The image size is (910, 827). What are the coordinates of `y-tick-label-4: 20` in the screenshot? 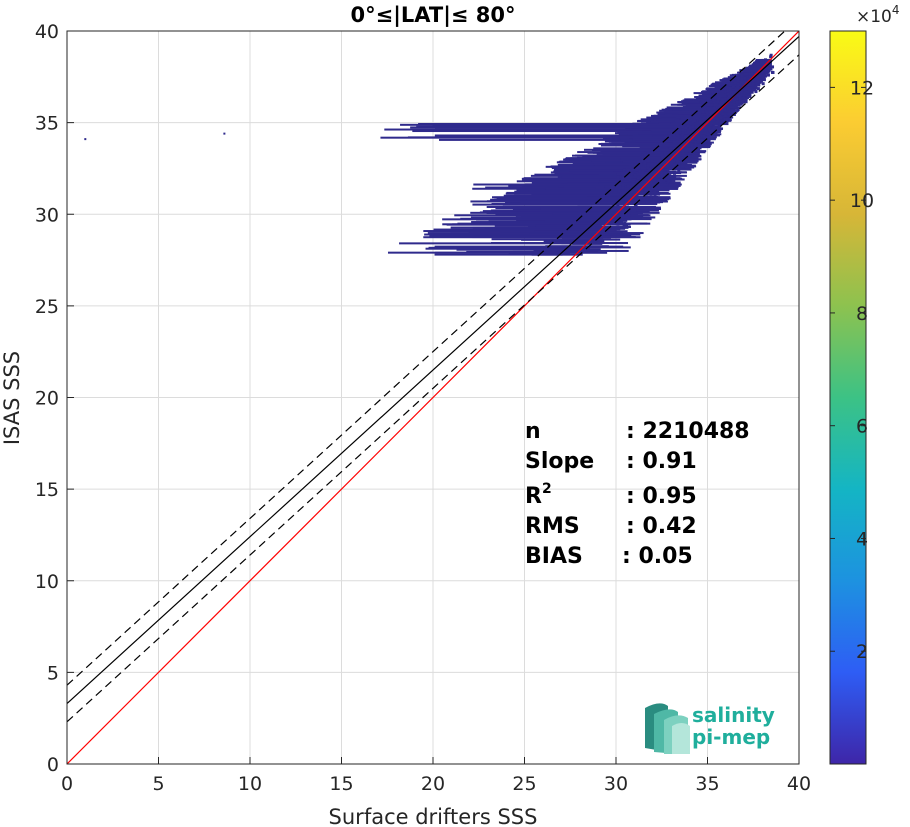 It's located at (47, 399).